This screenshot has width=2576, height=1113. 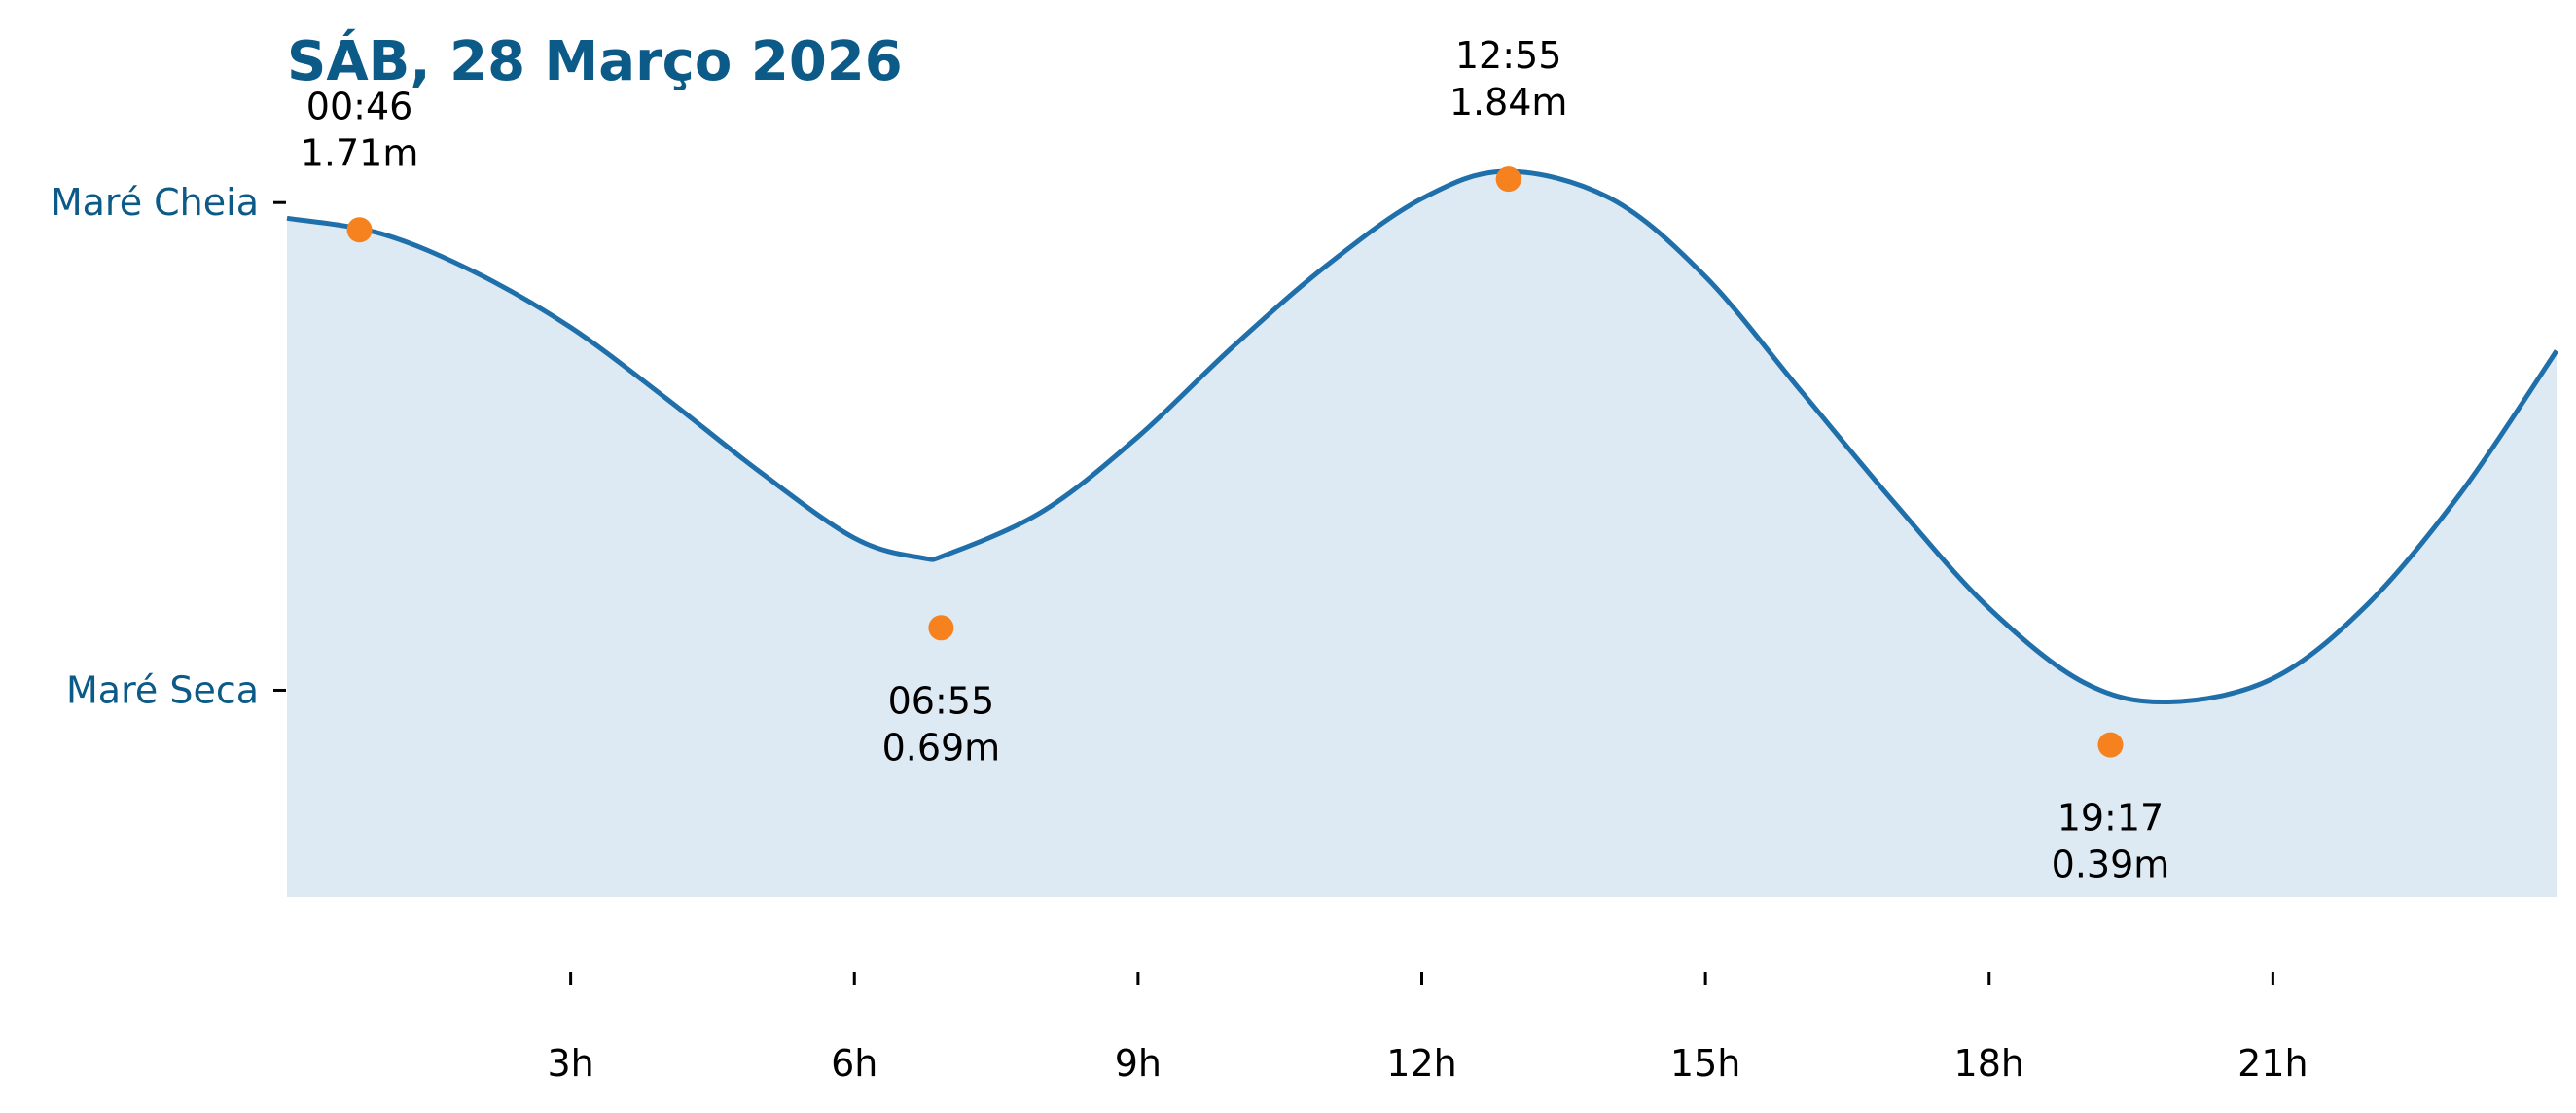 I want to click on x-tick-label: 15h, so click(x=1705, y=1063).